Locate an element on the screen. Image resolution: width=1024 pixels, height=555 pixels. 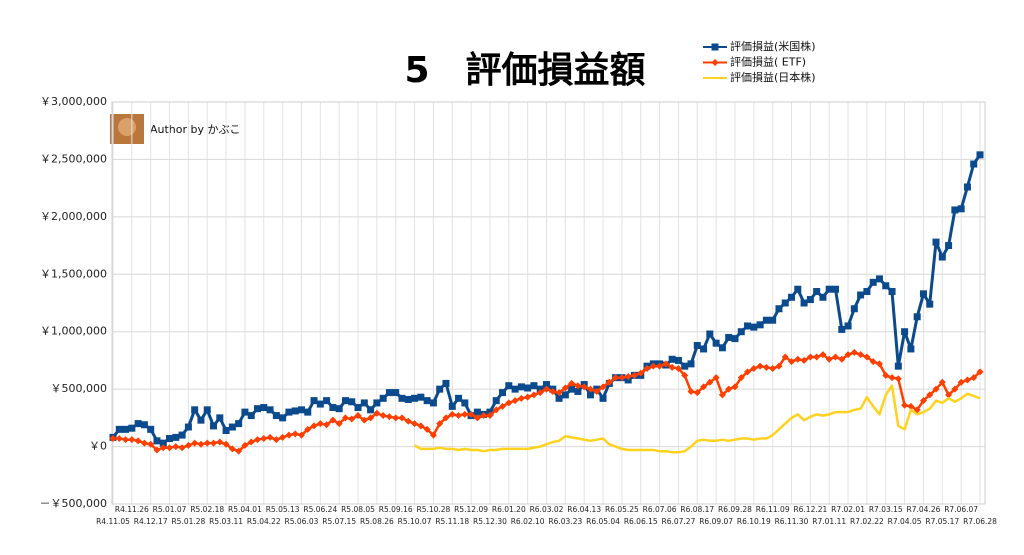
x-tick-label: R5.06.24 is located at coordinates (320, 509).